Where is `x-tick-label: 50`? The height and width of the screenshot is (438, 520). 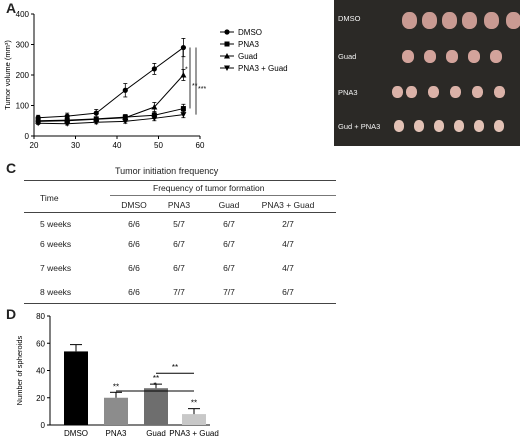 x-tick-label: 50 is located at coordinates (158, 145).